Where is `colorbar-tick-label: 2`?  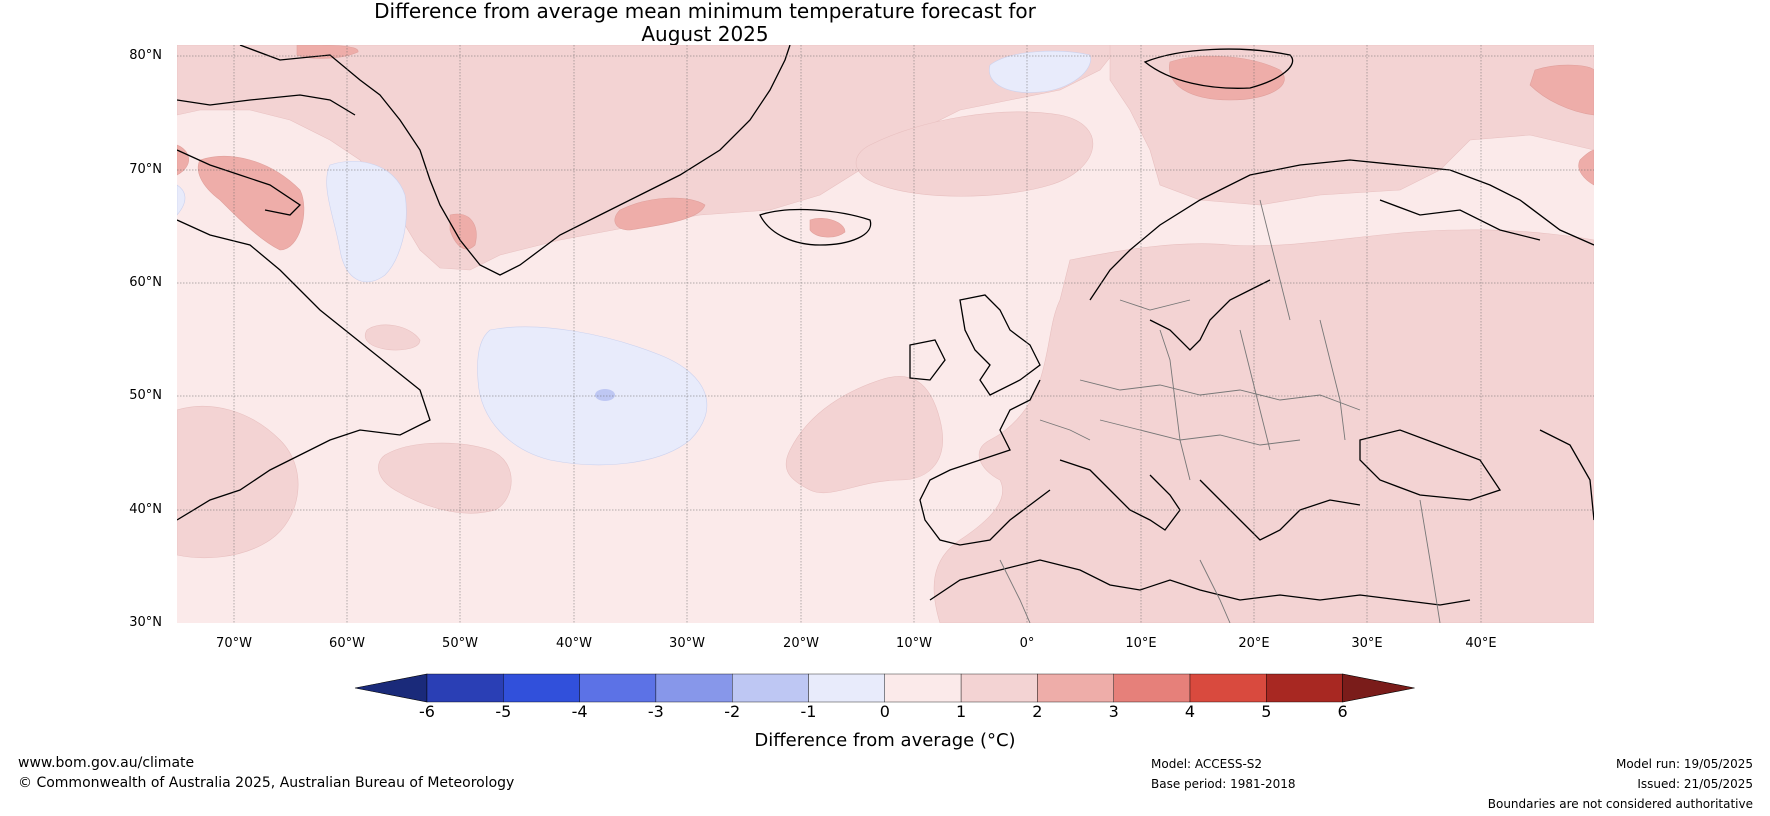
colorbar-tick-label: 2 is located at coordinates (1037, 711).